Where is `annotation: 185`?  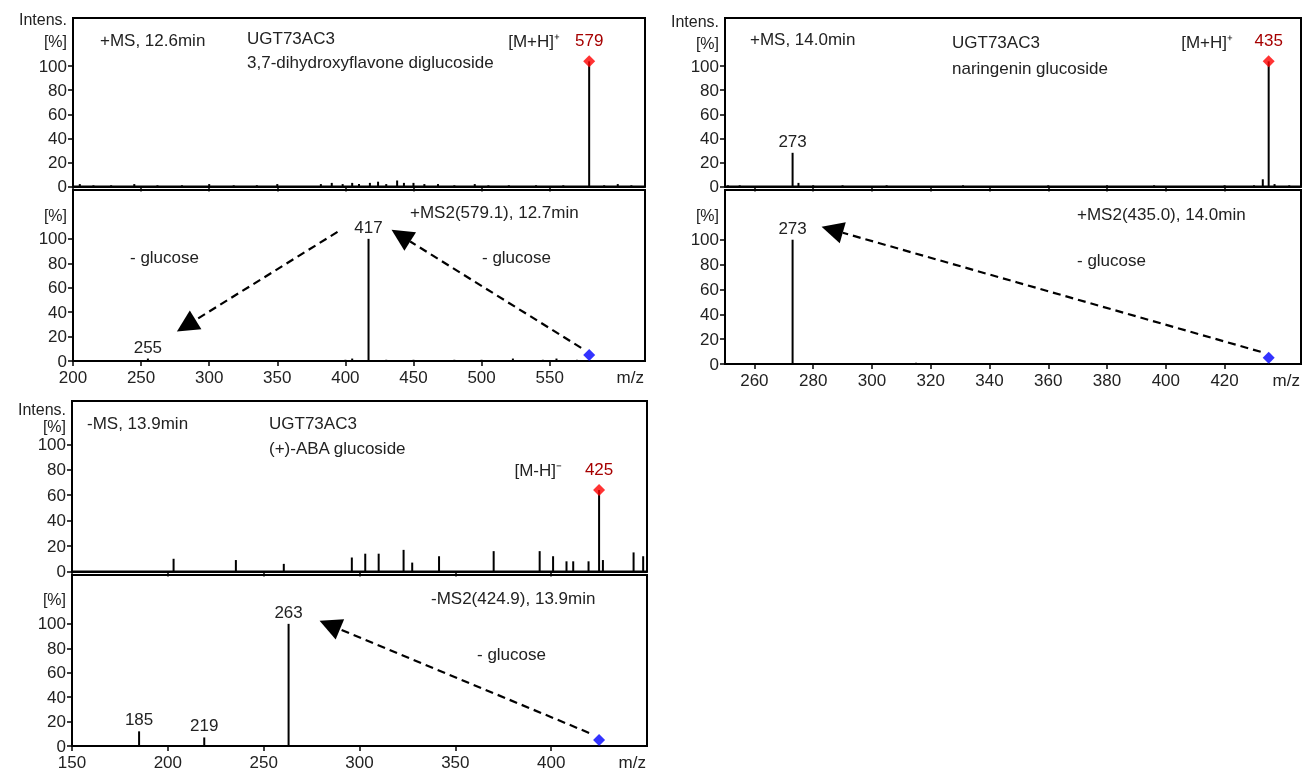 annotation: 185 is located at coordinates (139, 720).